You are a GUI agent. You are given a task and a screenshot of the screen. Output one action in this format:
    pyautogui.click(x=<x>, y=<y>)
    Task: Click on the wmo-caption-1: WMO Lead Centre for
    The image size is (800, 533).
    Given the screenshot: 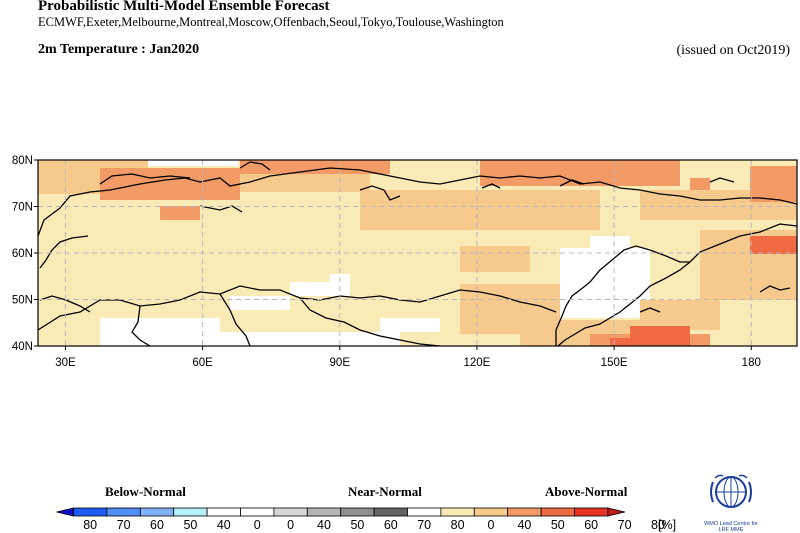 What is the action you would take?
    pyautogui.click(x=731, y=524)
    